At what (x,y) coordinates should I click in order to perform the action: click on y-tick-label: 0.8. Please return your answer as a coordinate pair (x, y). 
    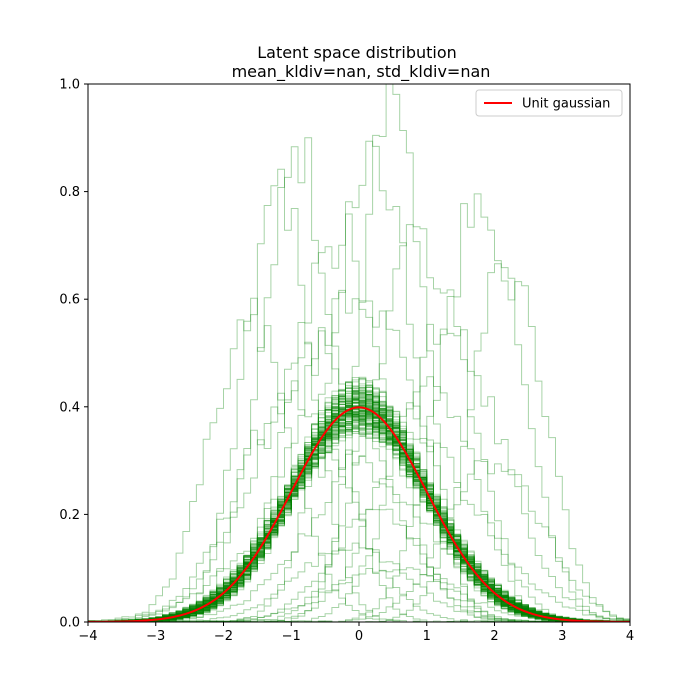
    Looking at the image, I should click on (69, 192).